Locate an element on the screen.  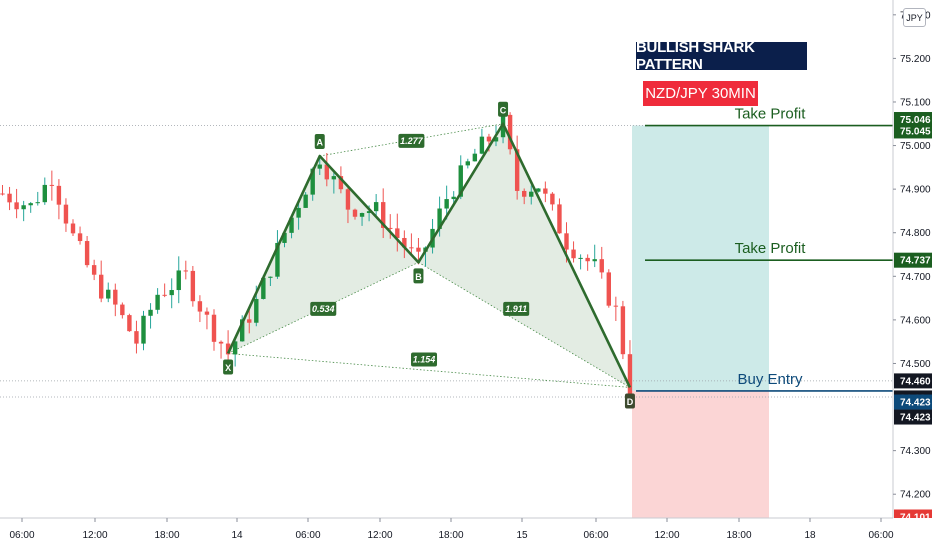
point-label: D is located at coordinates (630, 402).